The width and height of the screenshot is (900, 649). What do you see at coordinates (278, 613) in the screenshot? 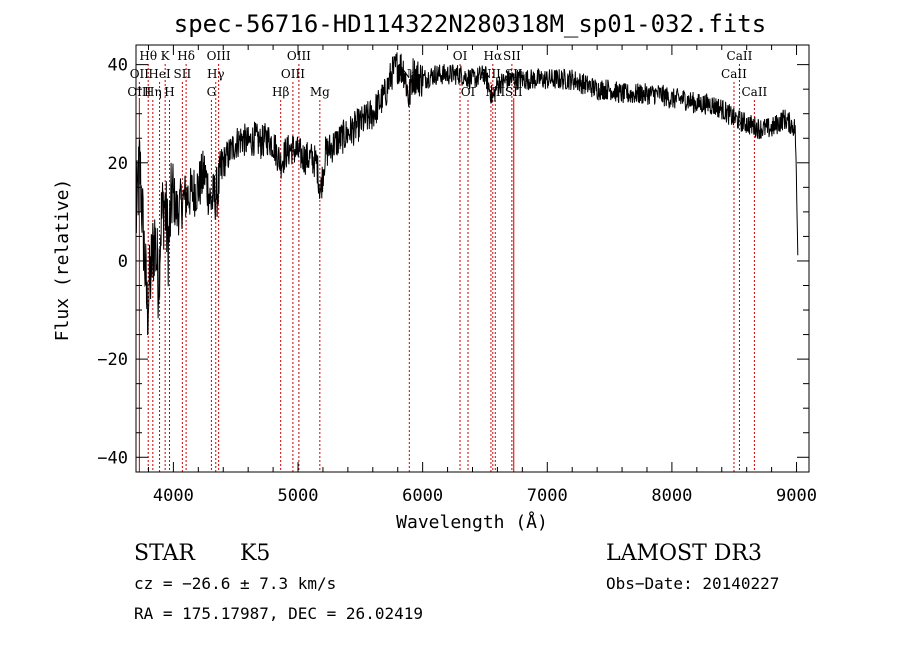
I see `ra-dec-coordinates: RA = 175.17987, DEC = 26.02419` at bounding box center [278, 613].